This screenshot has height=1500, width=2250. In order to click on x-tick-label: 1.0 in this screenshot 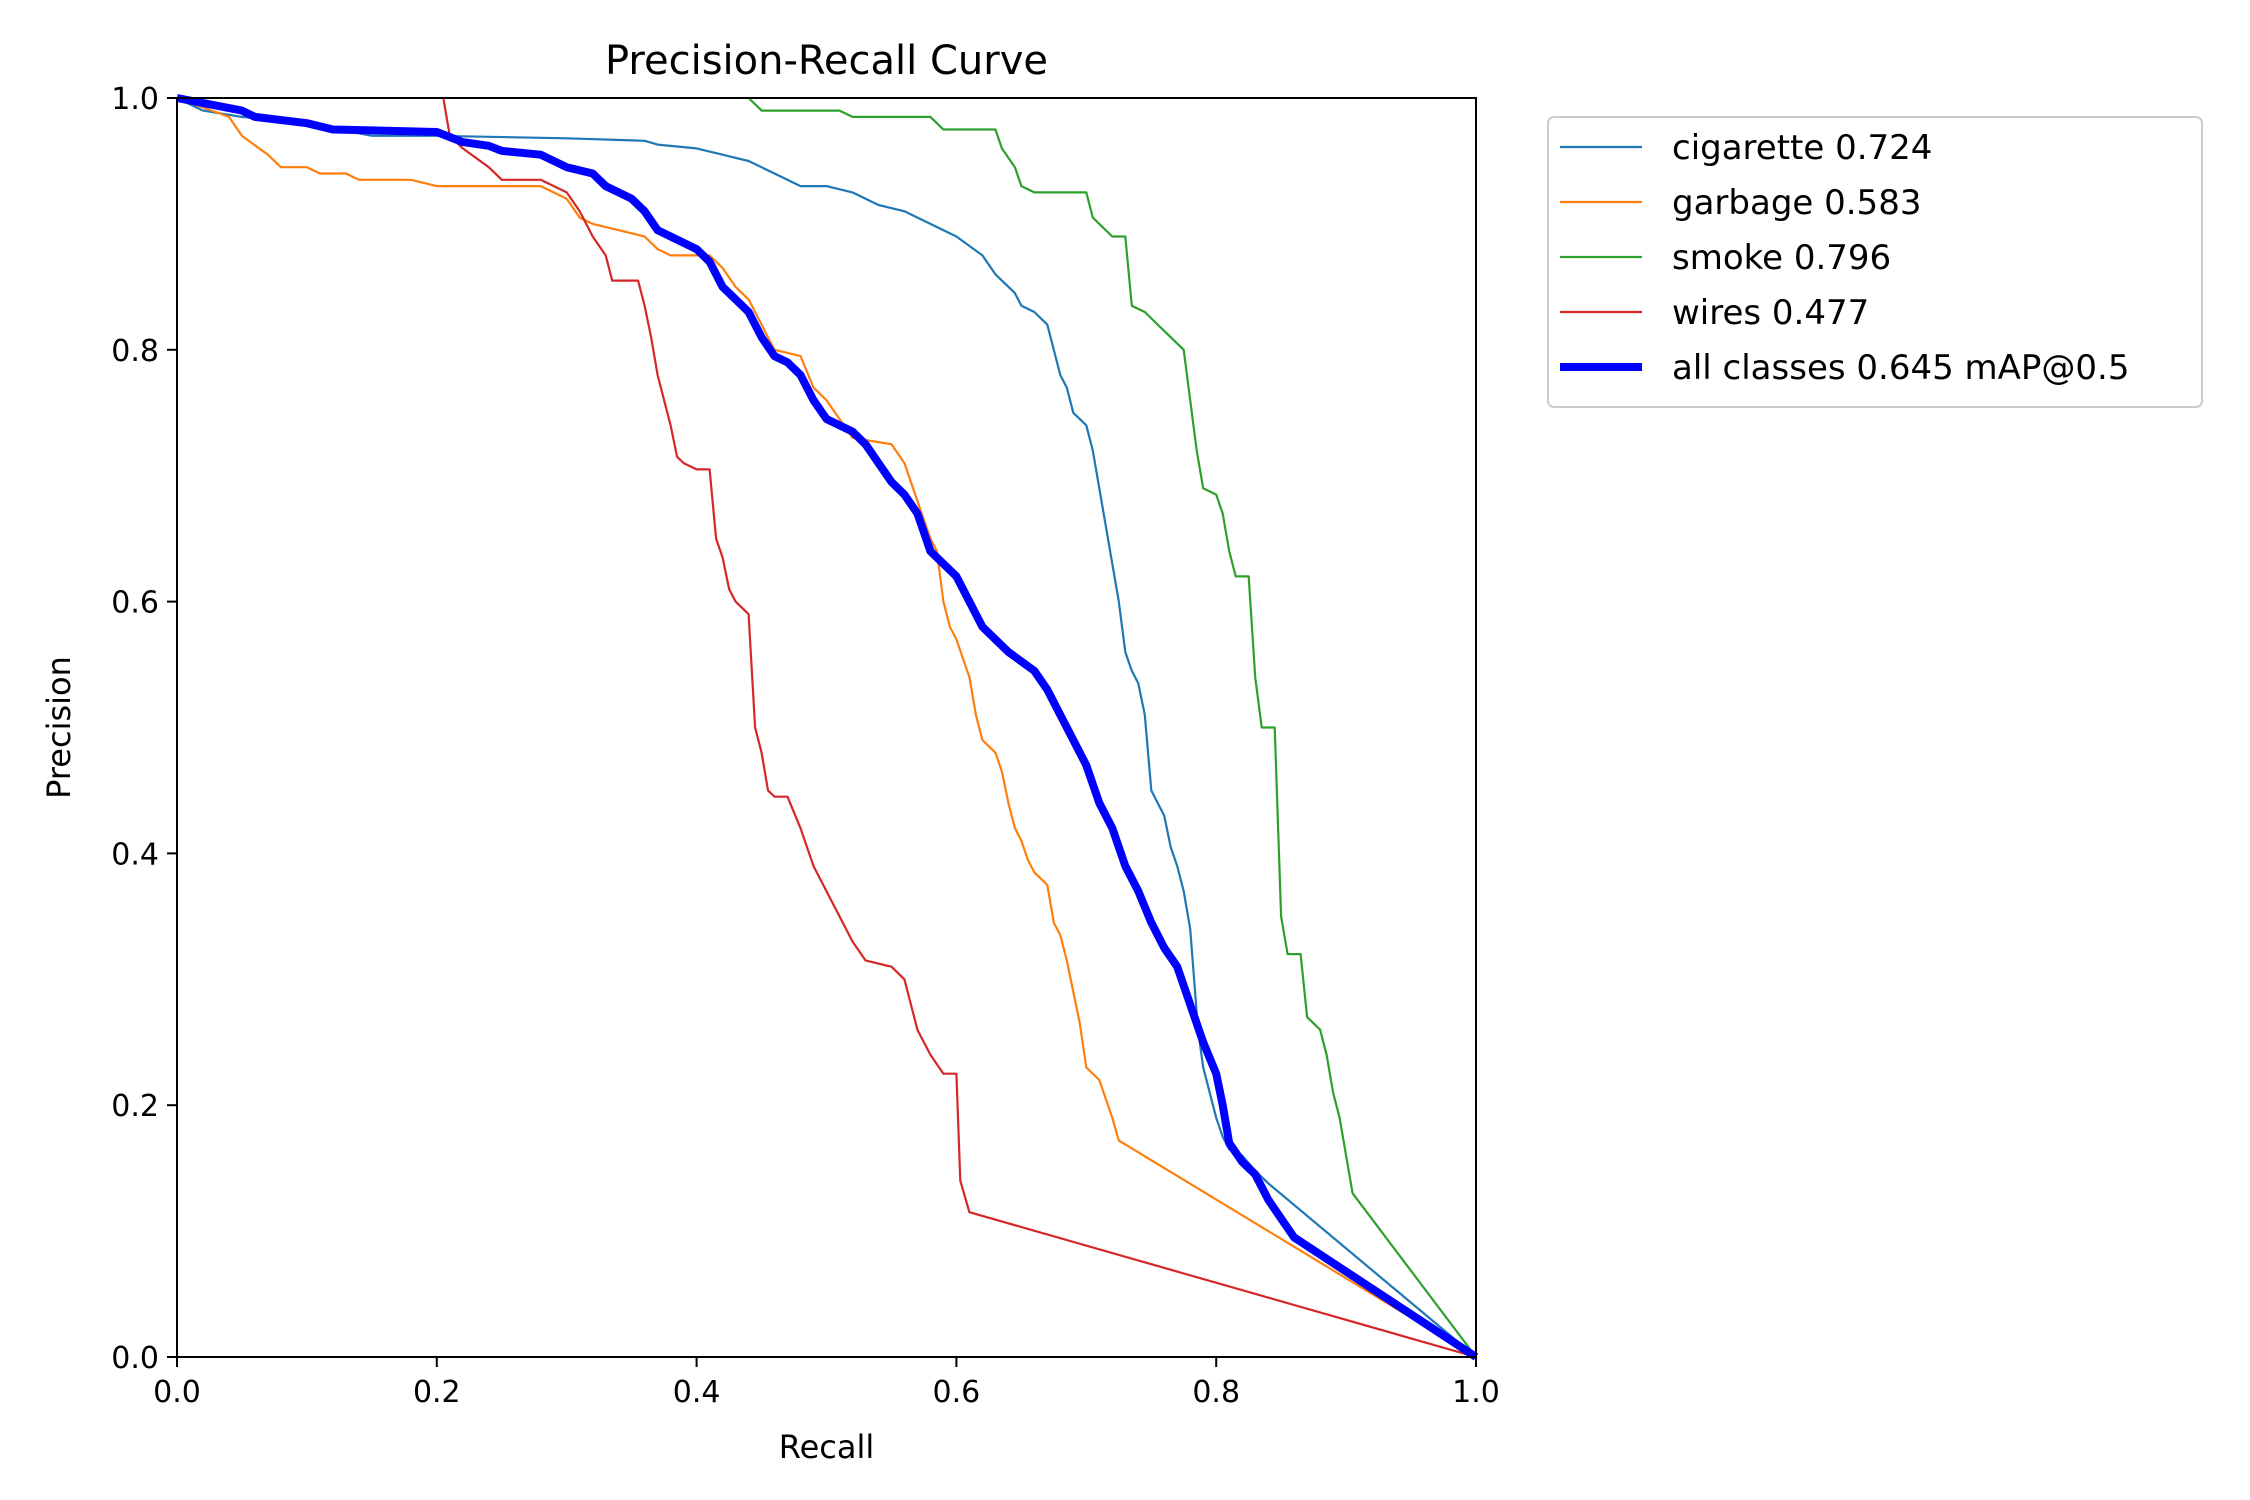, I will do `click(1476, 1392)`.